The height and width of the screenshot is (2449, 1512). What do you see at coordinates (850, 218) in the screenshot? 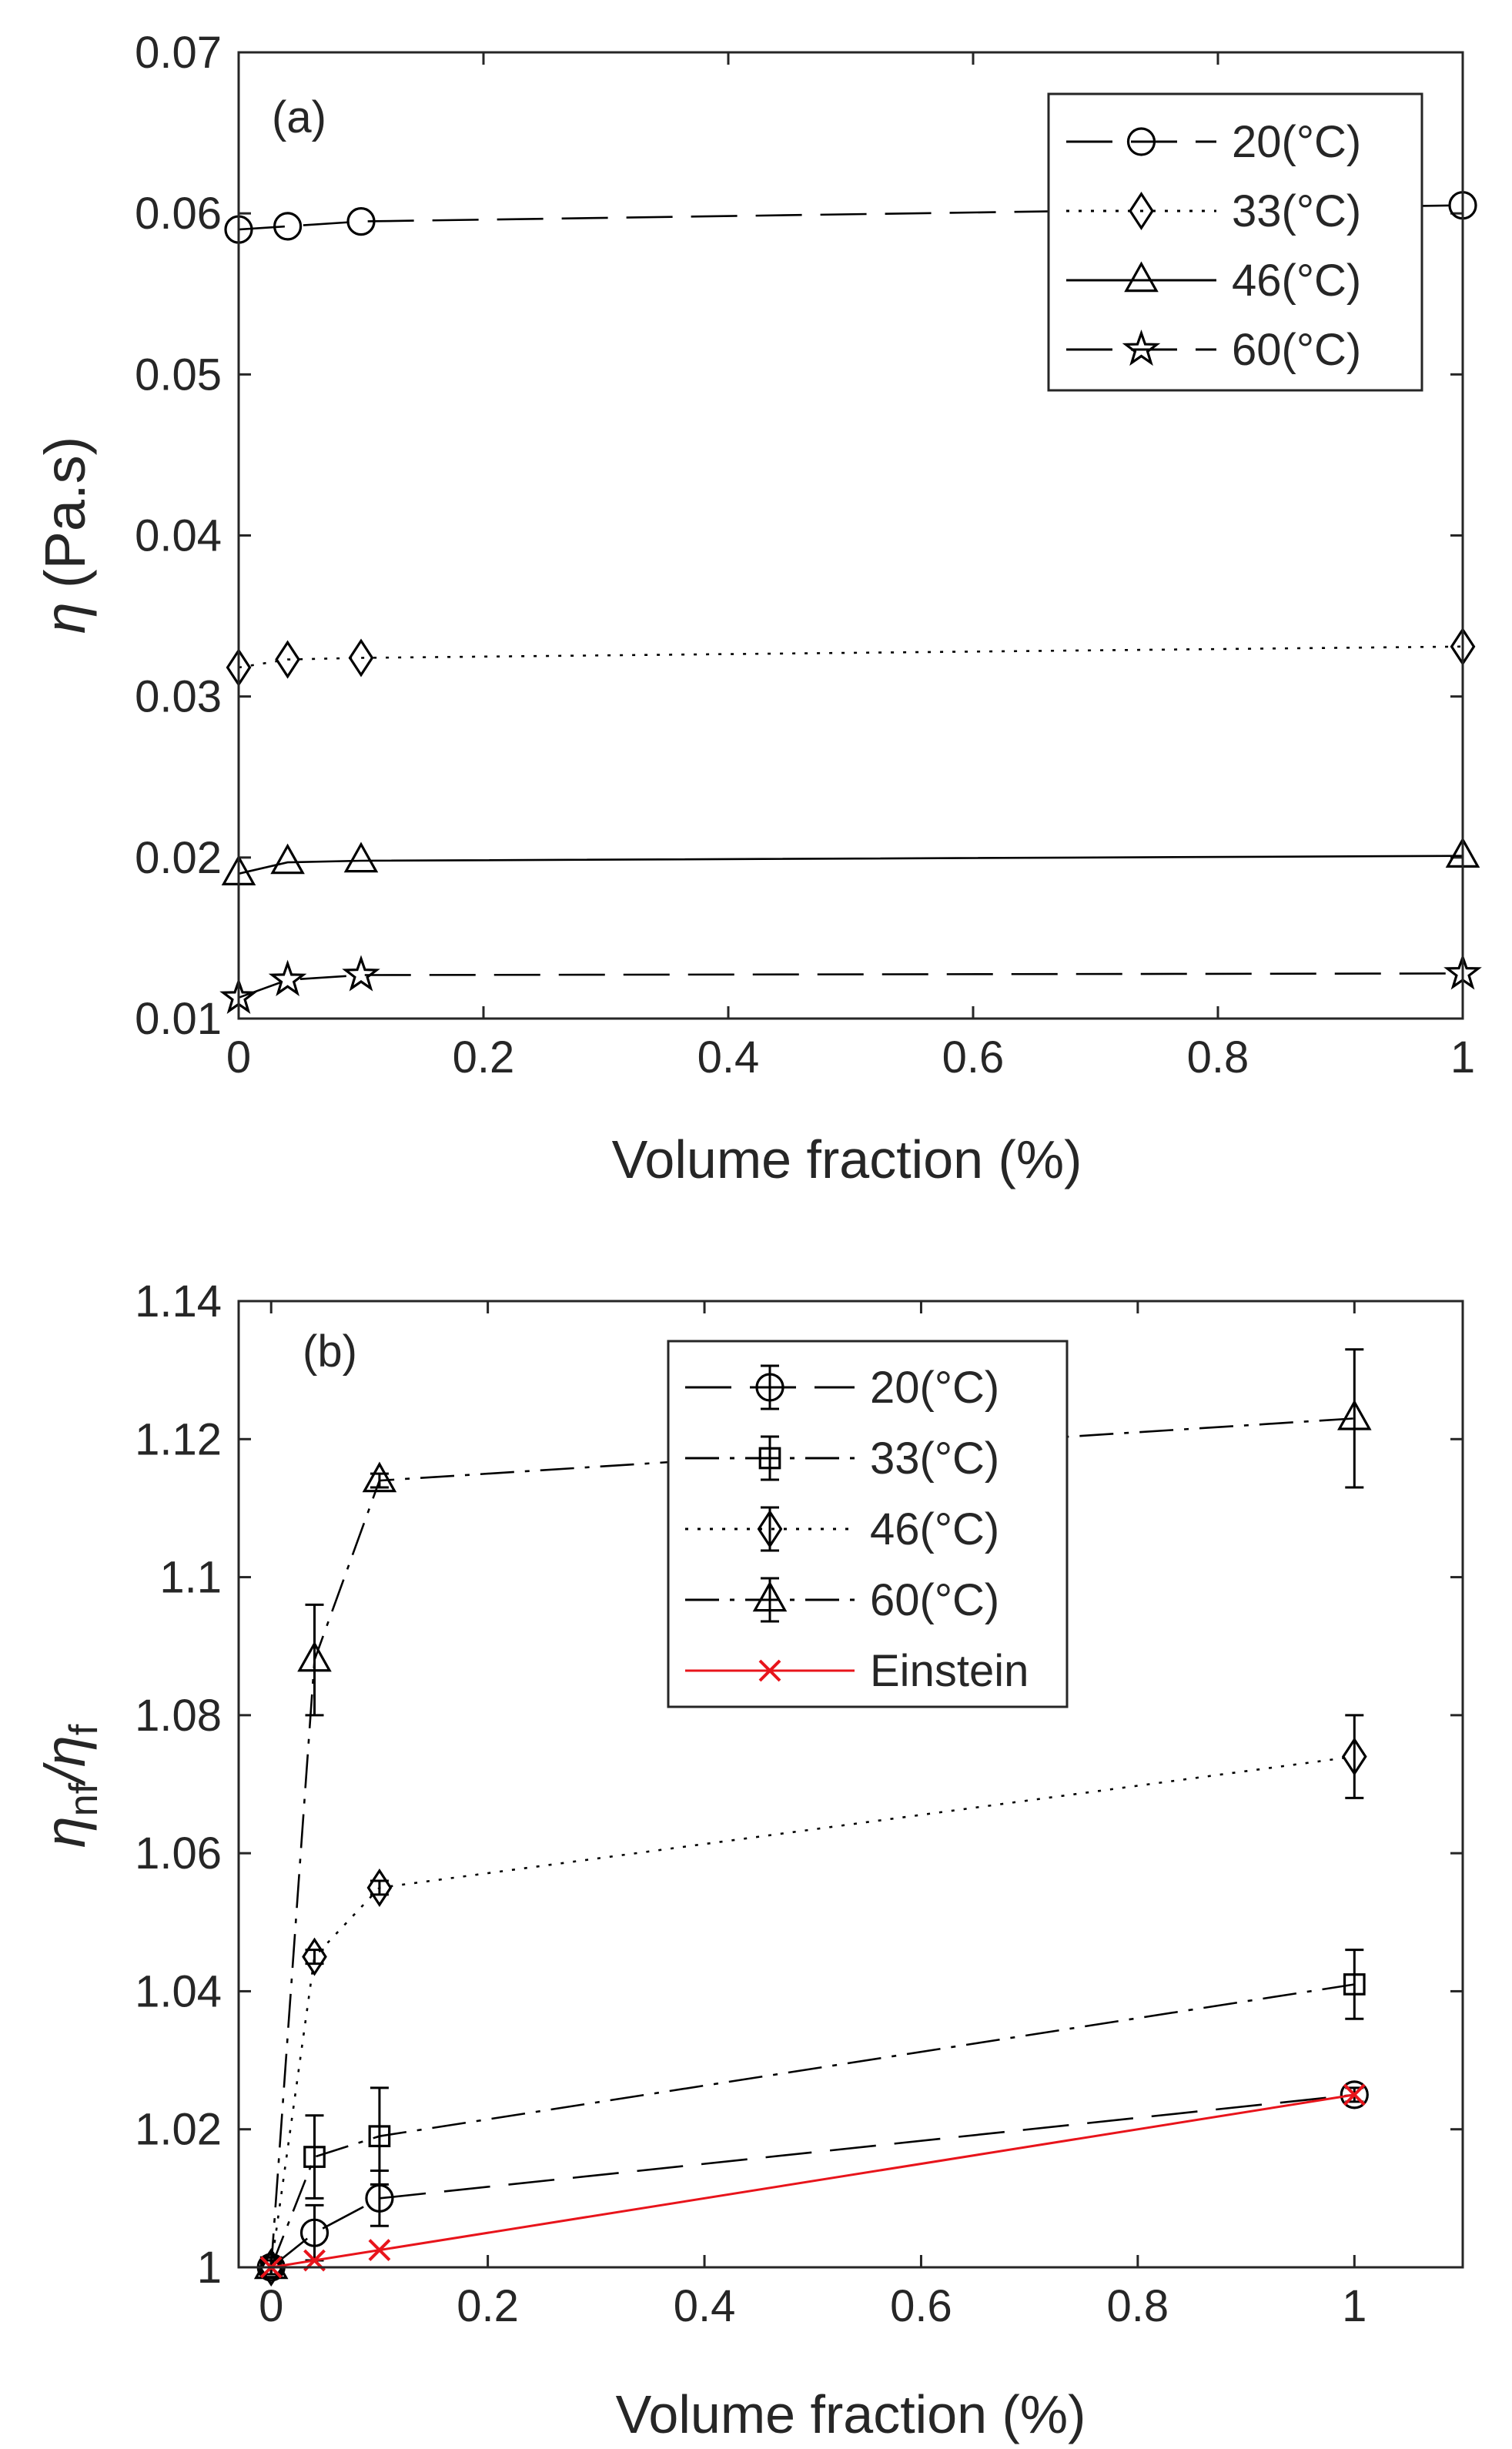
I see `chart-a-series-20c-line` at bounding box center [850, 218].